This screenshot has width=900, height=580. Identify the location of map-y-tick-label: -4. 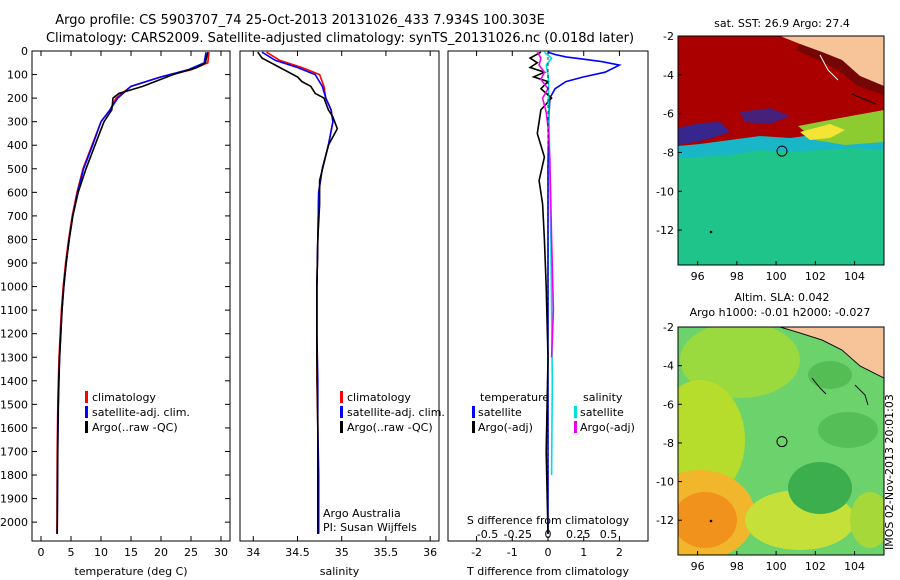
(668, 75).